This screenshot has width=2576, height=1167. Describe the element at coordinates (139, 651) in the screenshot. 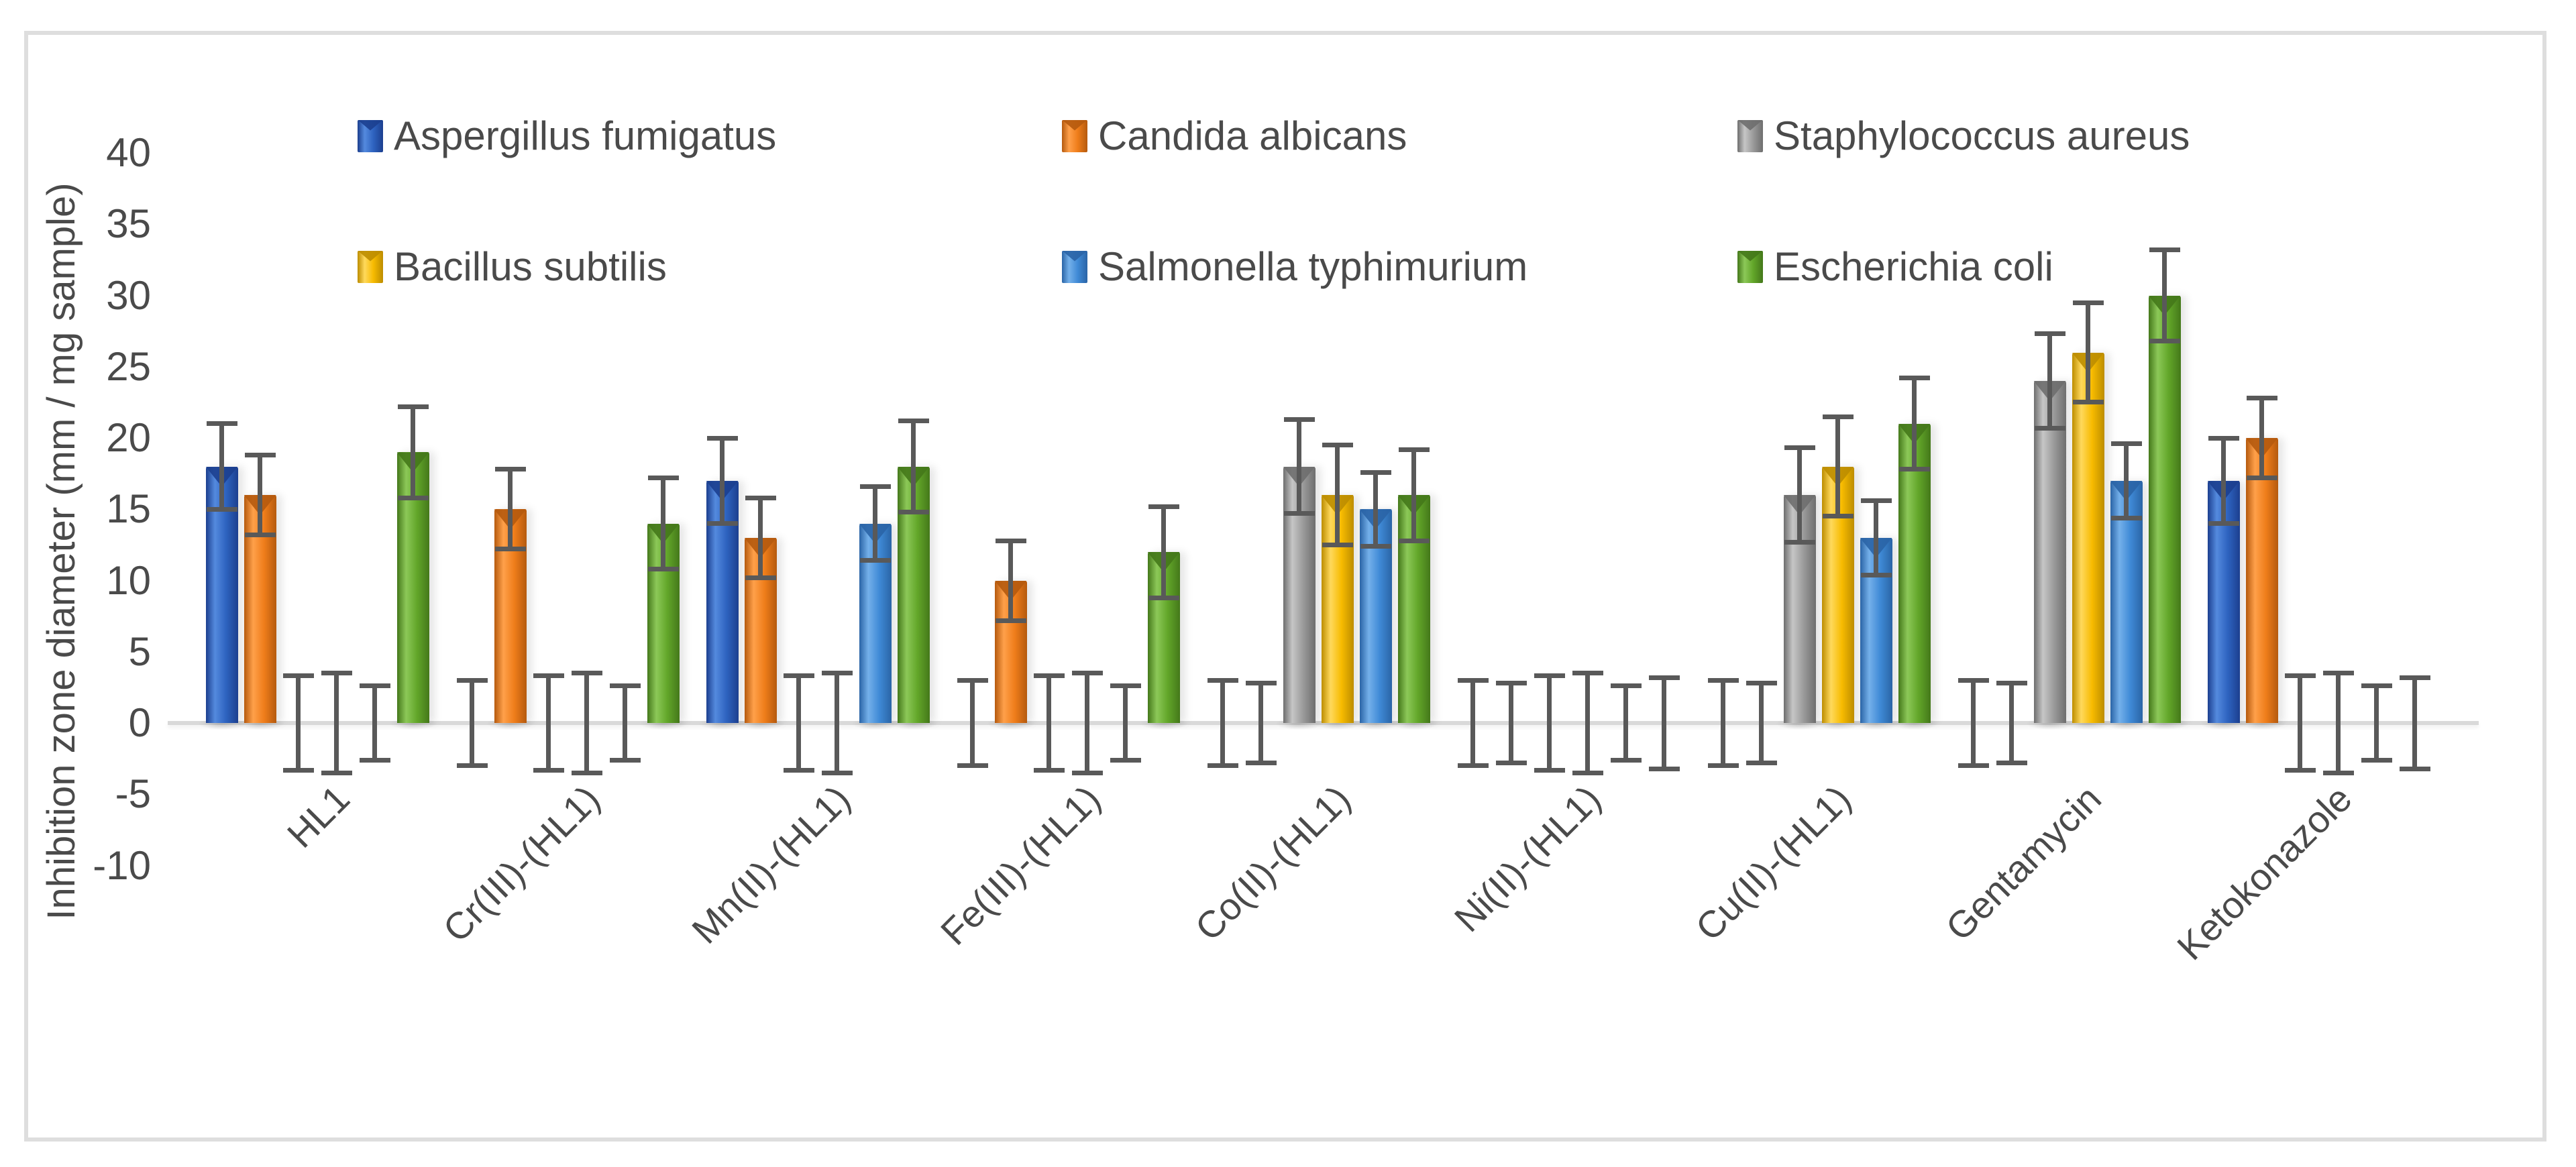

I see `y-axis-tick-label: 5` at that location.